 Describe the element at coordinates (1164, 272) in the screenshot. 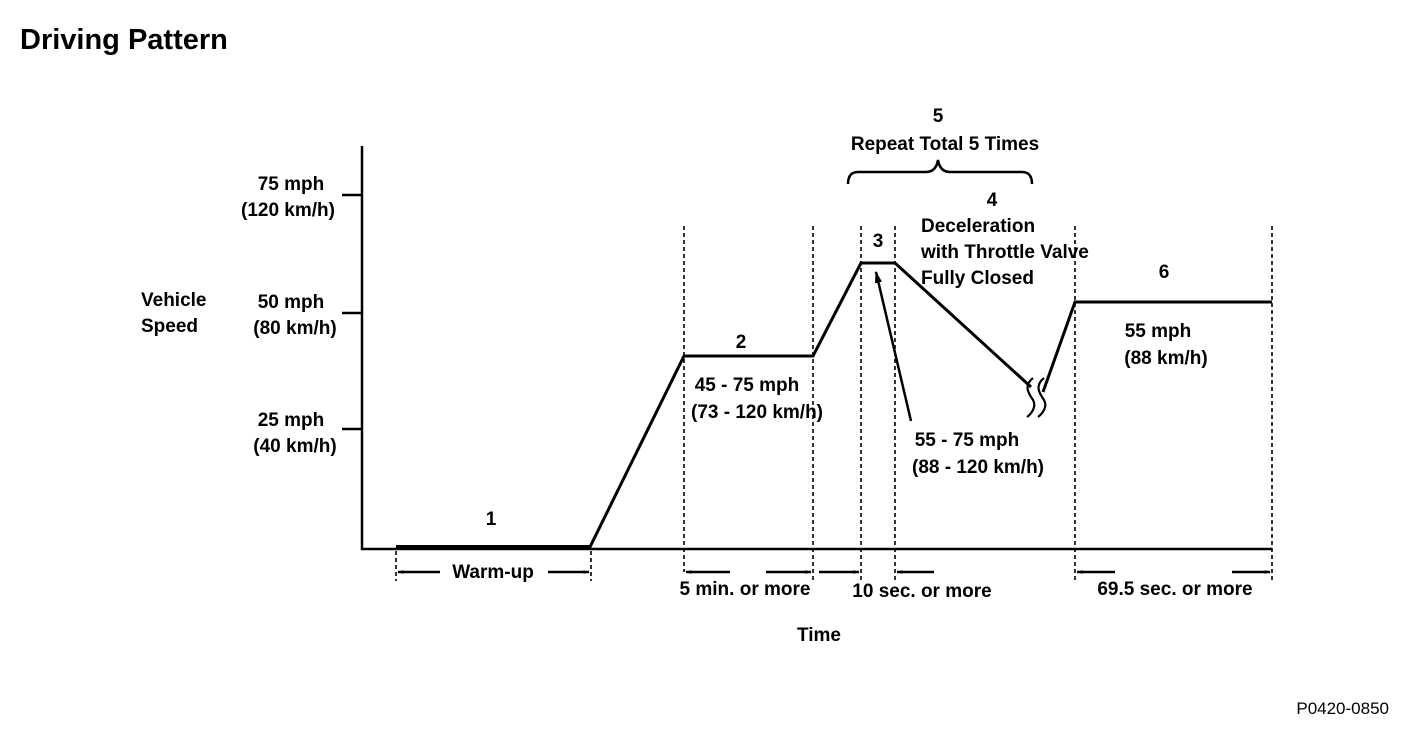

I see `step-6-number: 6` at that location.